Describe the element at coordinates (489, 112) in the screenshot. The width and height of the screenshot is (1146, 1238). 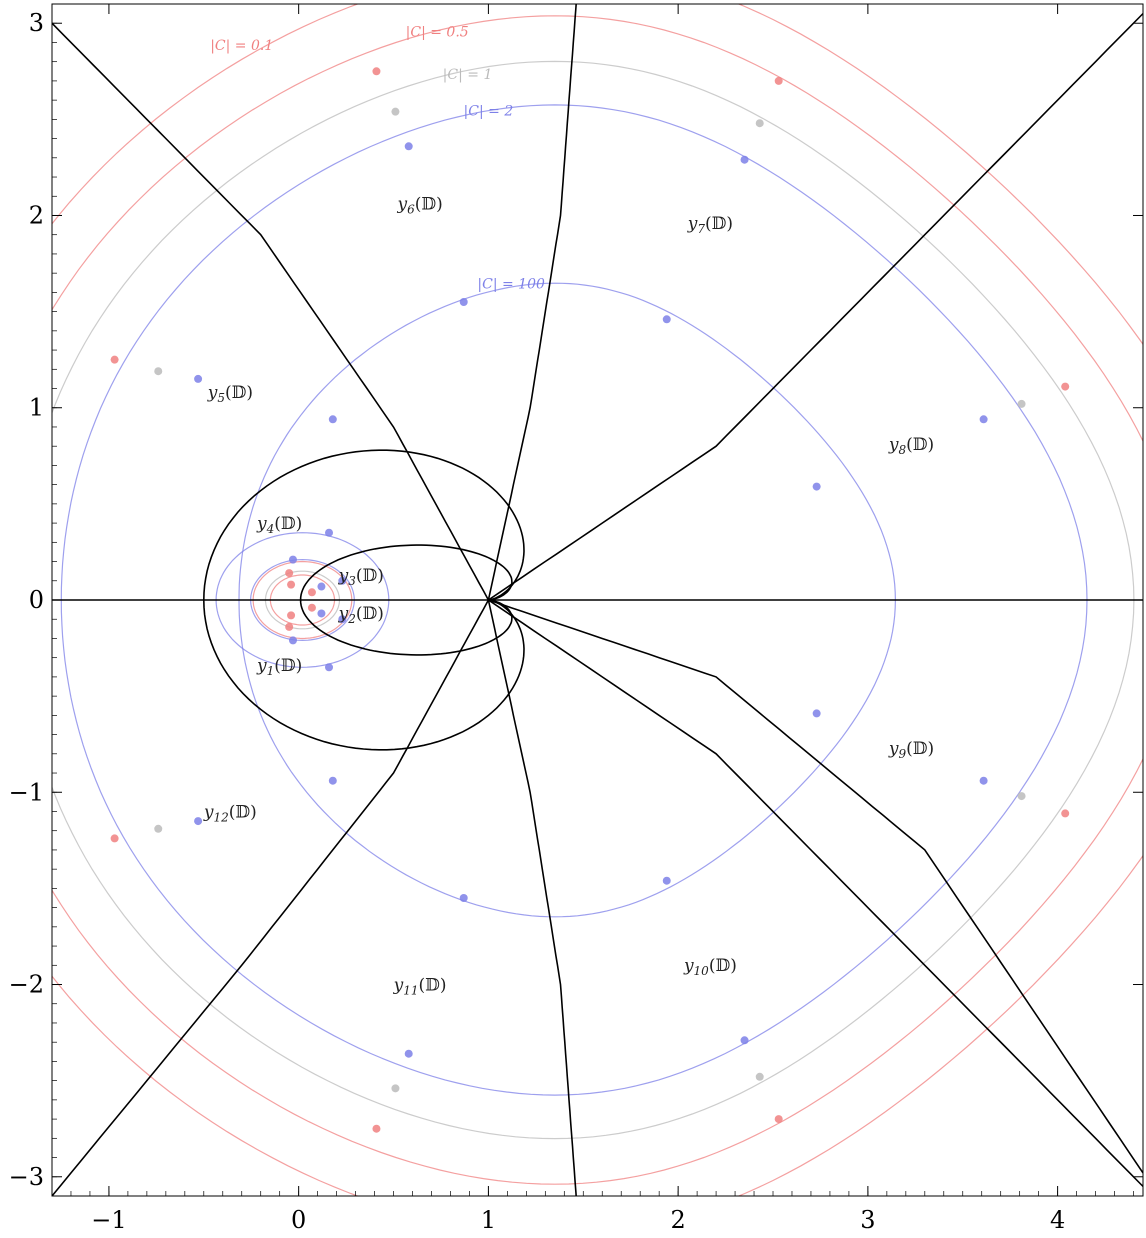
I see `level-curve-label-3: |C| = 2` at that location.